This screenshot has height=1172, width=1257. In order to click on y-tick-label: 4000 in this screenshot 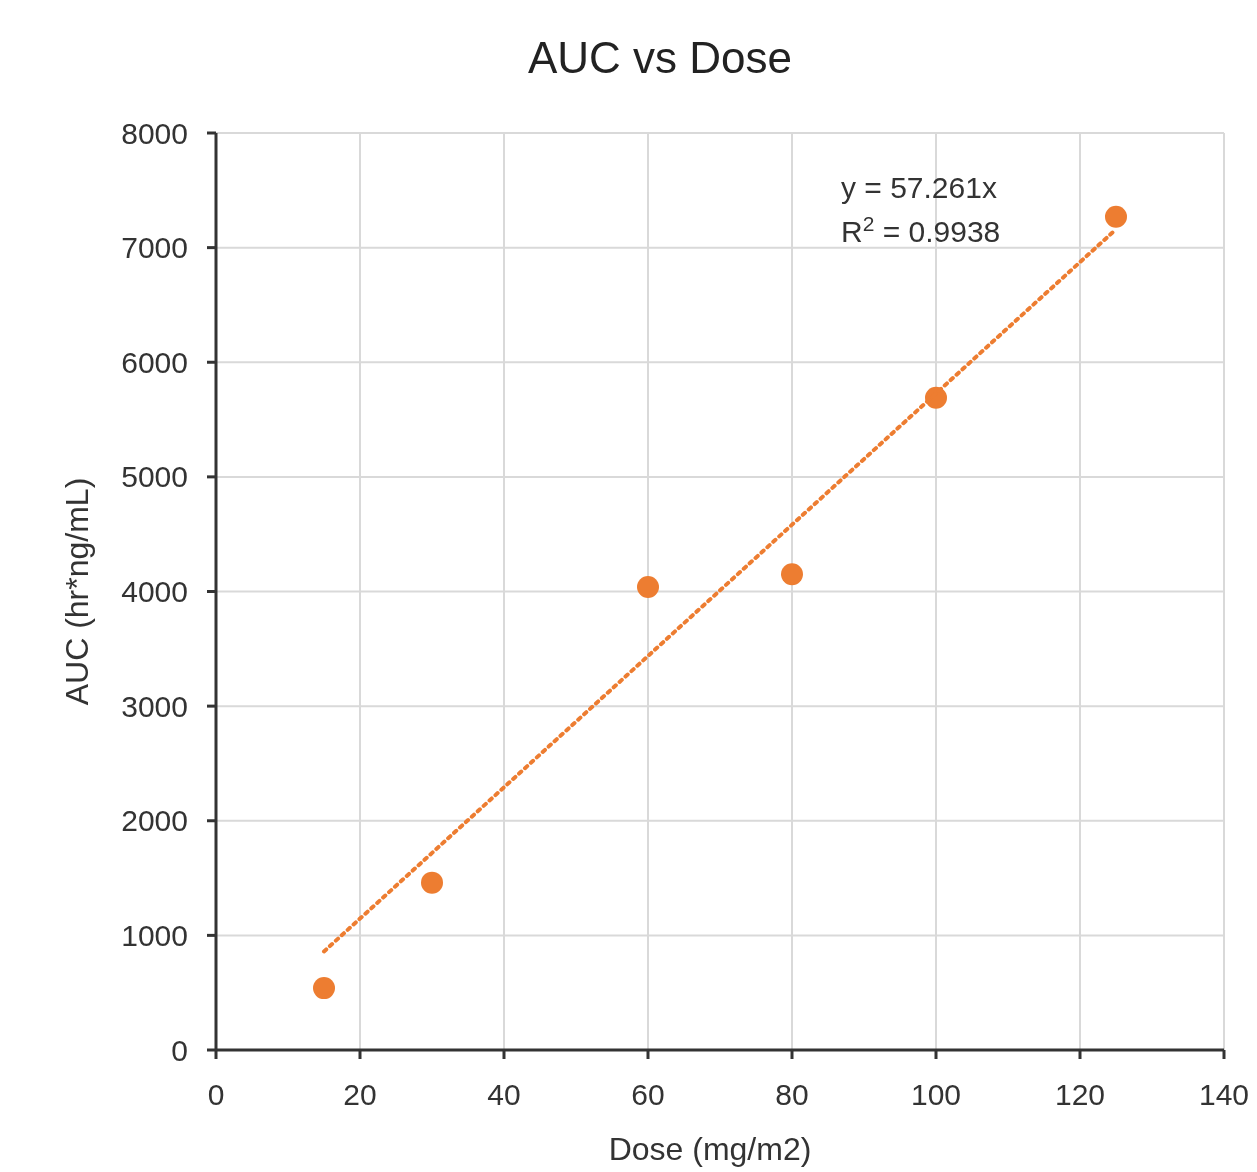, I will do `click(154, 591)`.